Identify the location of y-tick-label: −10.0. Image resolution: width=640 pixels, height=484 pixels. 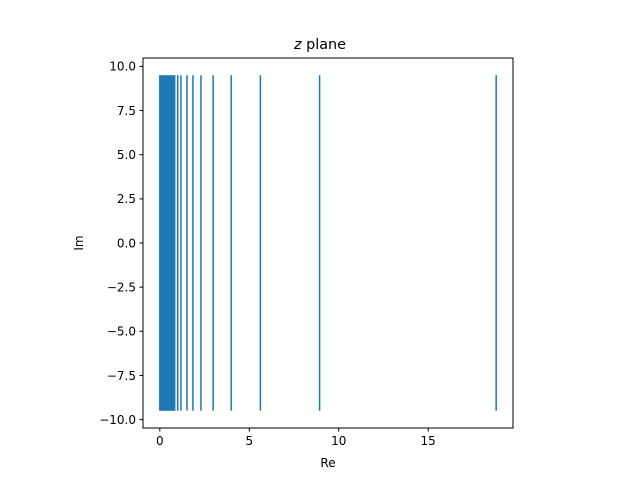
(117, 420).